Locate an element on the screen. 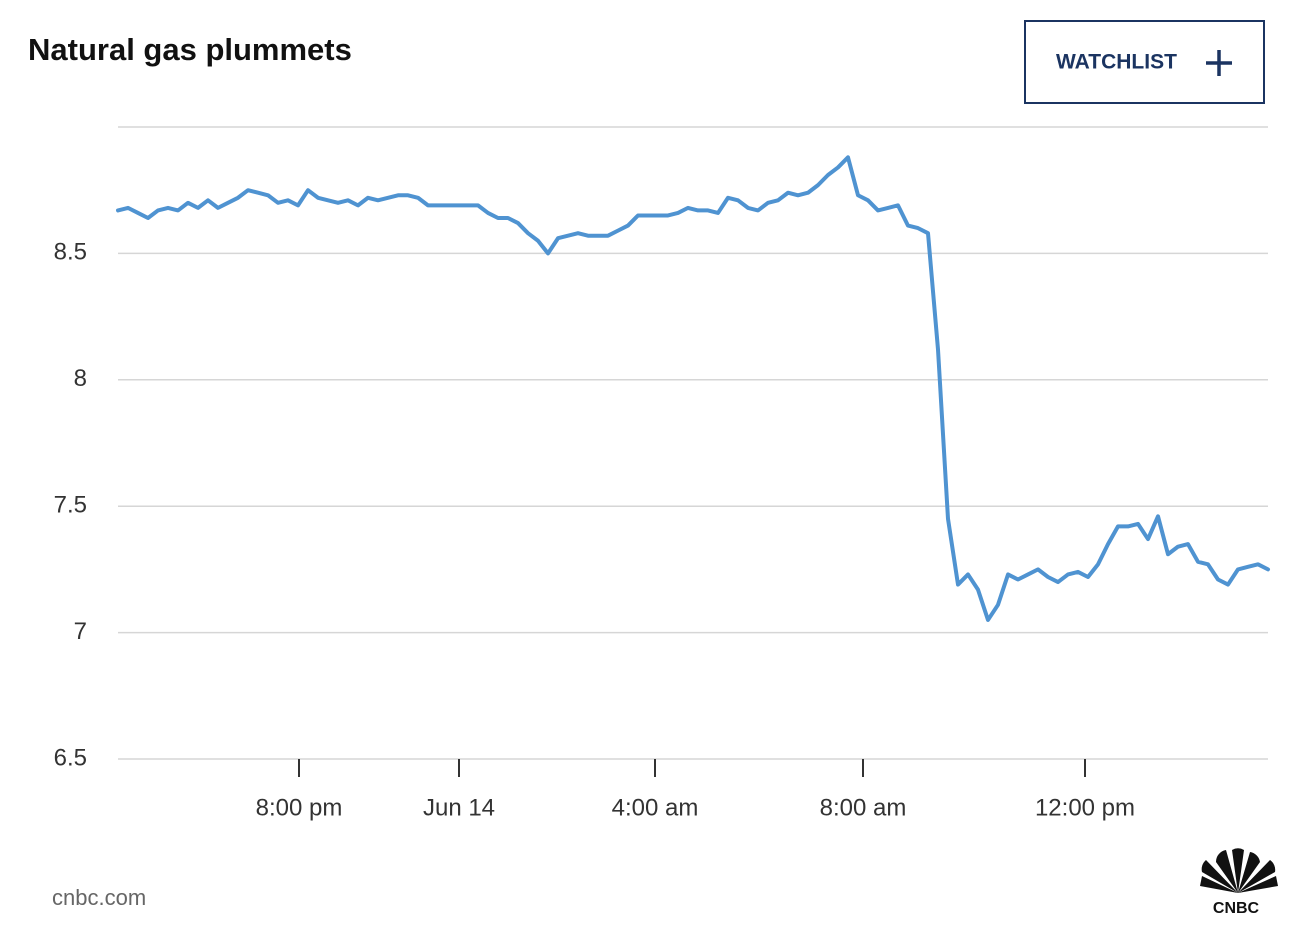 This screenshot has height=934, width=1290. y-tick-label: 7 is located at coordinates (80, 631).